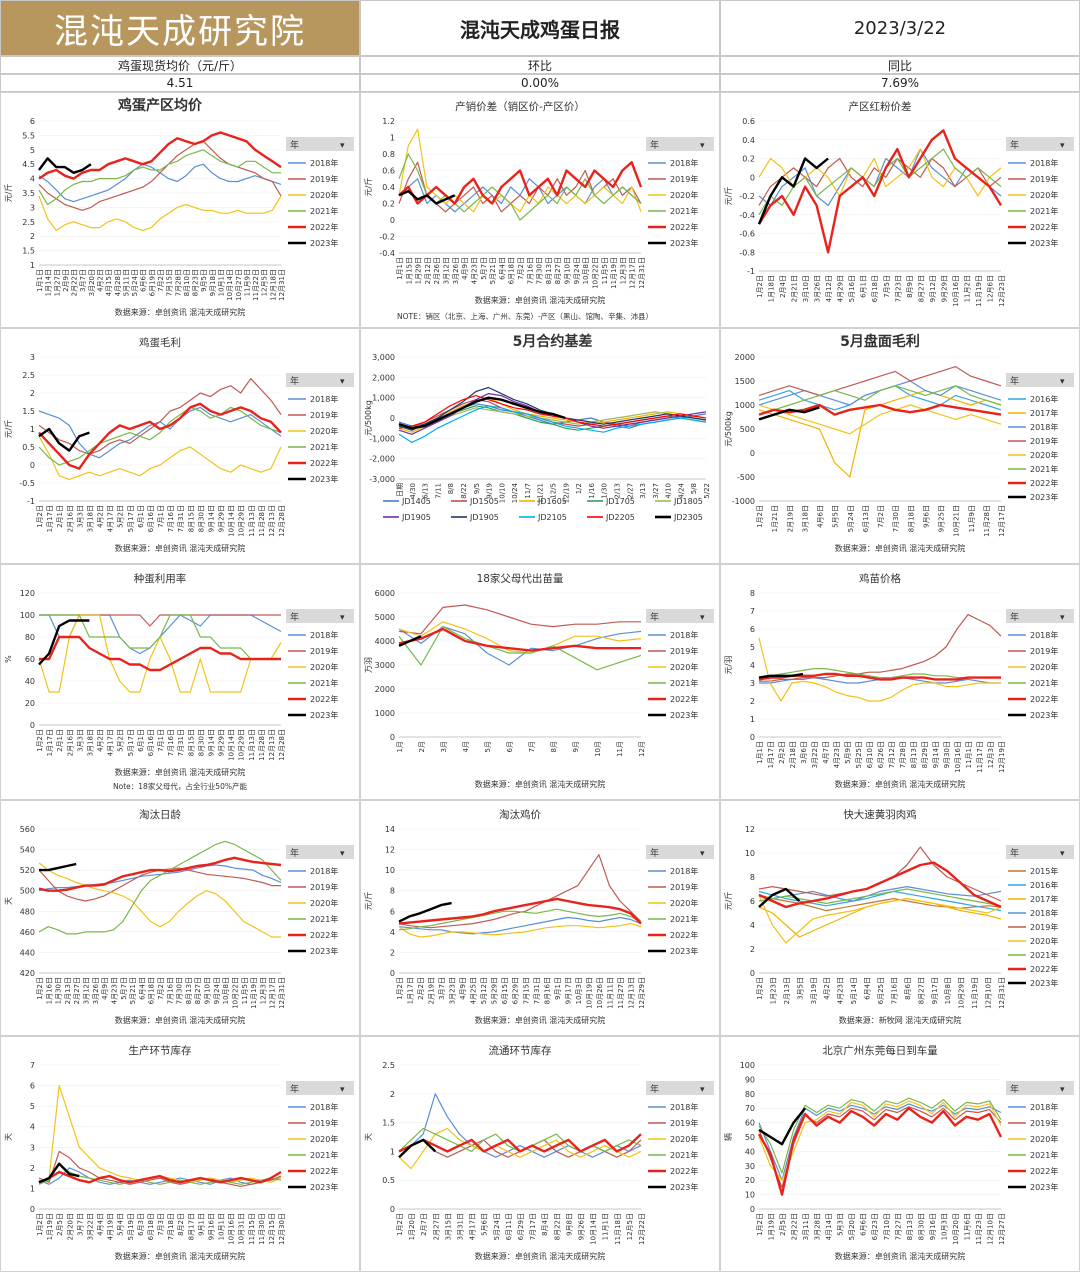  I want to click on x-tick-label: 12月13日, so click(631, 993).